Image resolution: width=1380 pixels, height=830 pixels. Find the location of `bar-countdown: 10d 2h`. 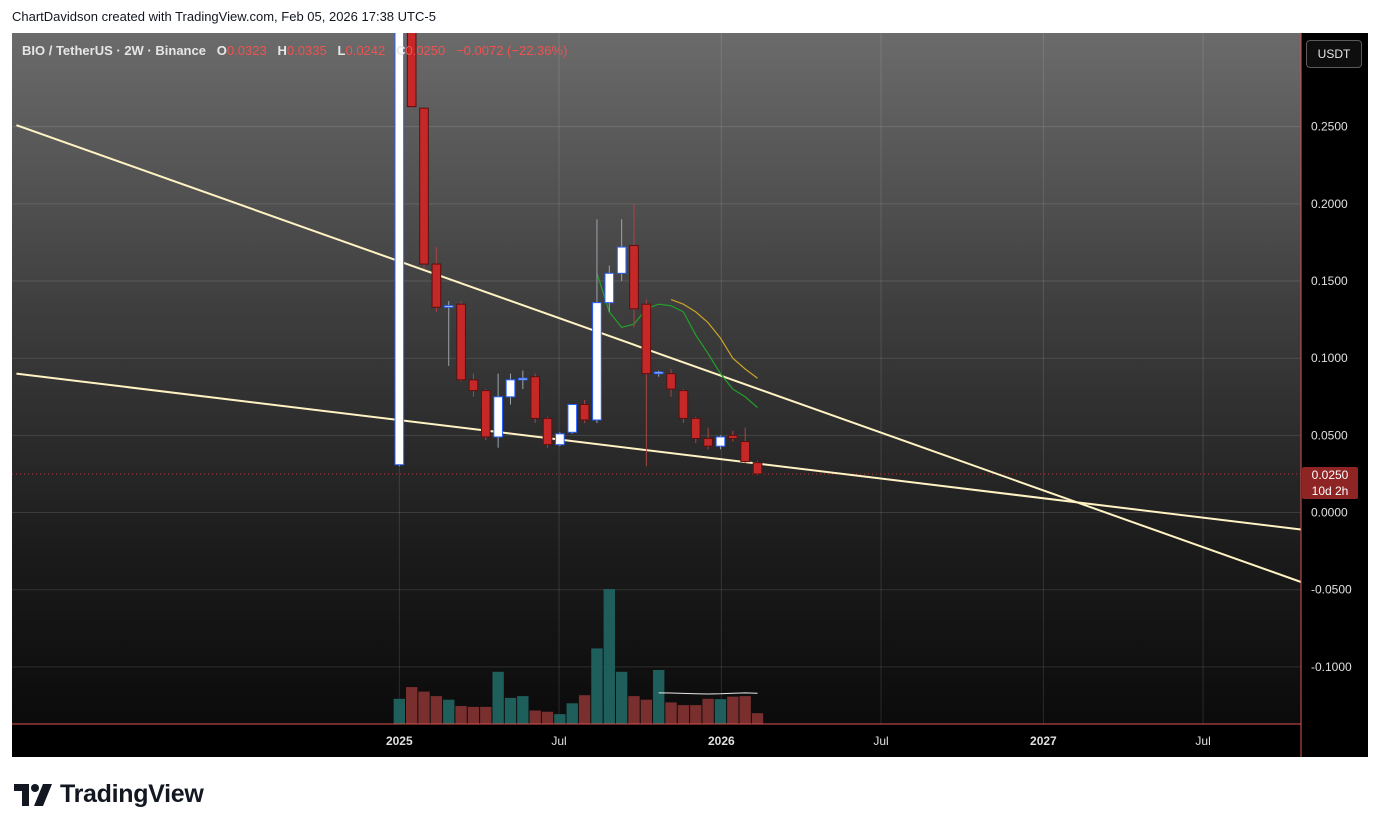

bar-countdown: 10d 2h is located at coordinates (1330, 491).